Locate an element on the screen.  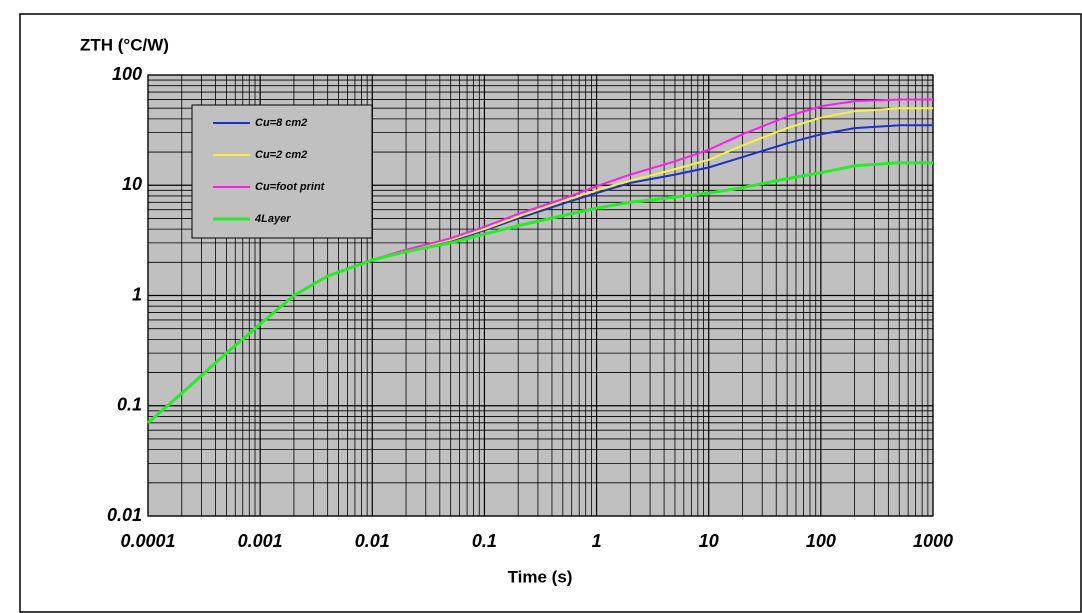
x-tick-label: 0.01 is located at coordinates (372, 541).